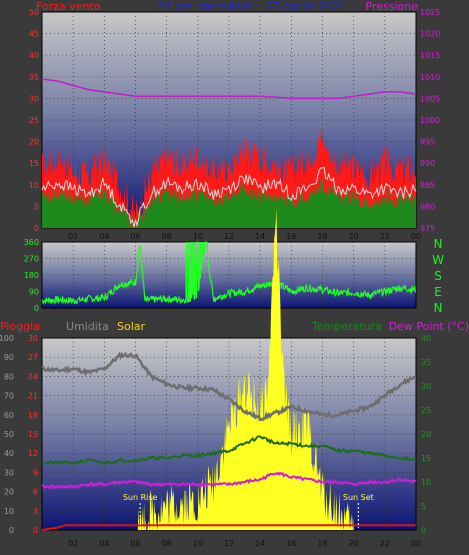  I want to click on rain-y-tick-label: 9, so click(35, 472).